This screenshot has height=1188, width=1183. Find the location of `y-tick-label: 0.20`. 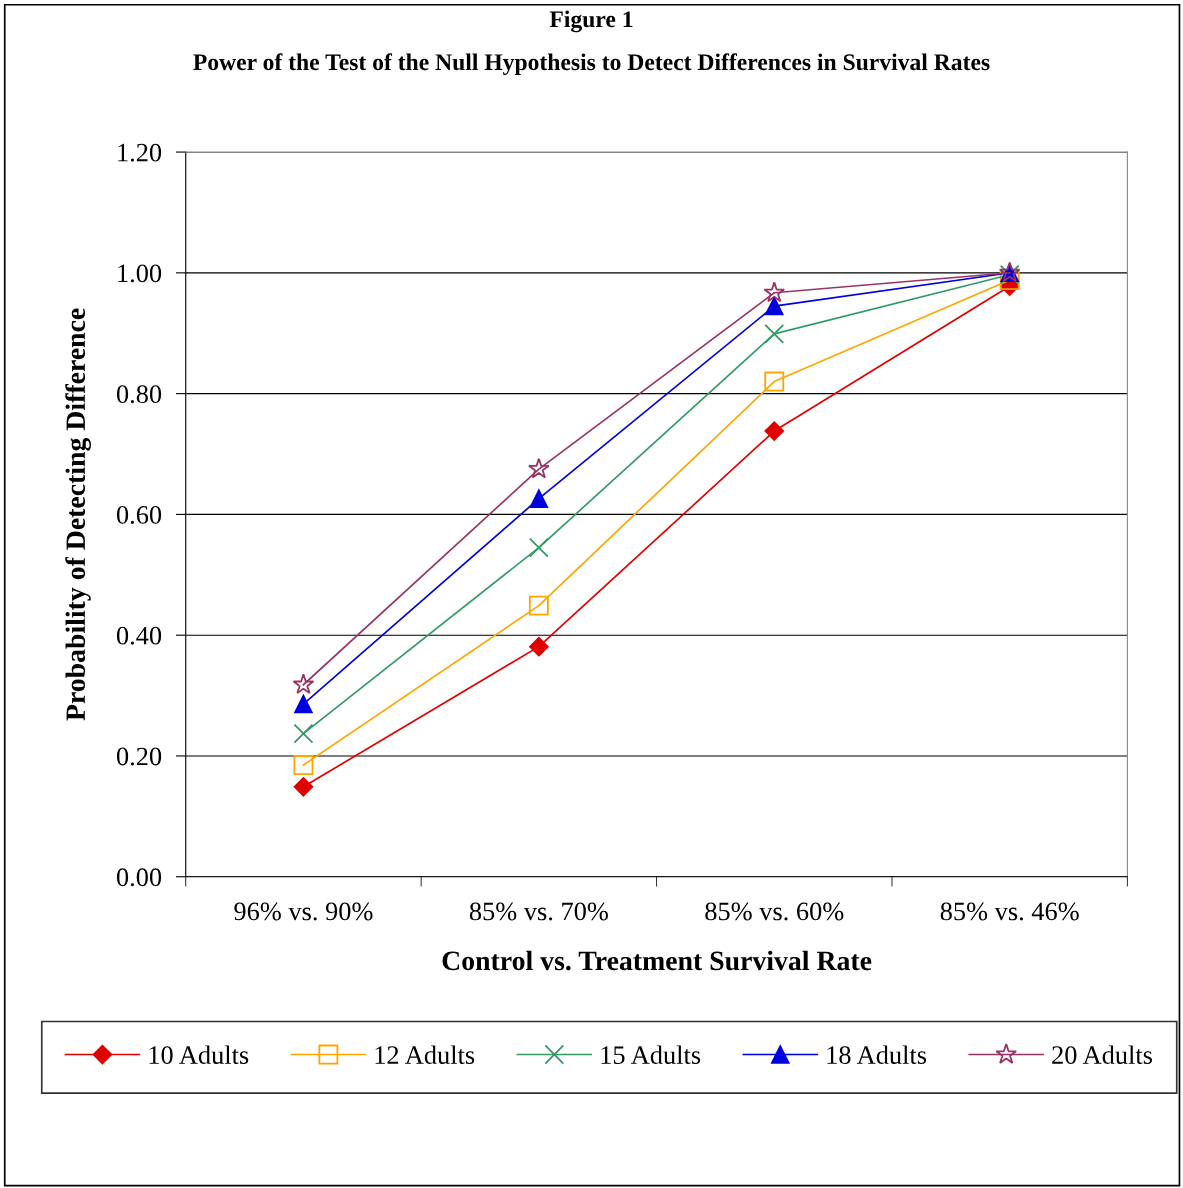

y-tick-label: 0.20 is located at coordinates (139, 756).